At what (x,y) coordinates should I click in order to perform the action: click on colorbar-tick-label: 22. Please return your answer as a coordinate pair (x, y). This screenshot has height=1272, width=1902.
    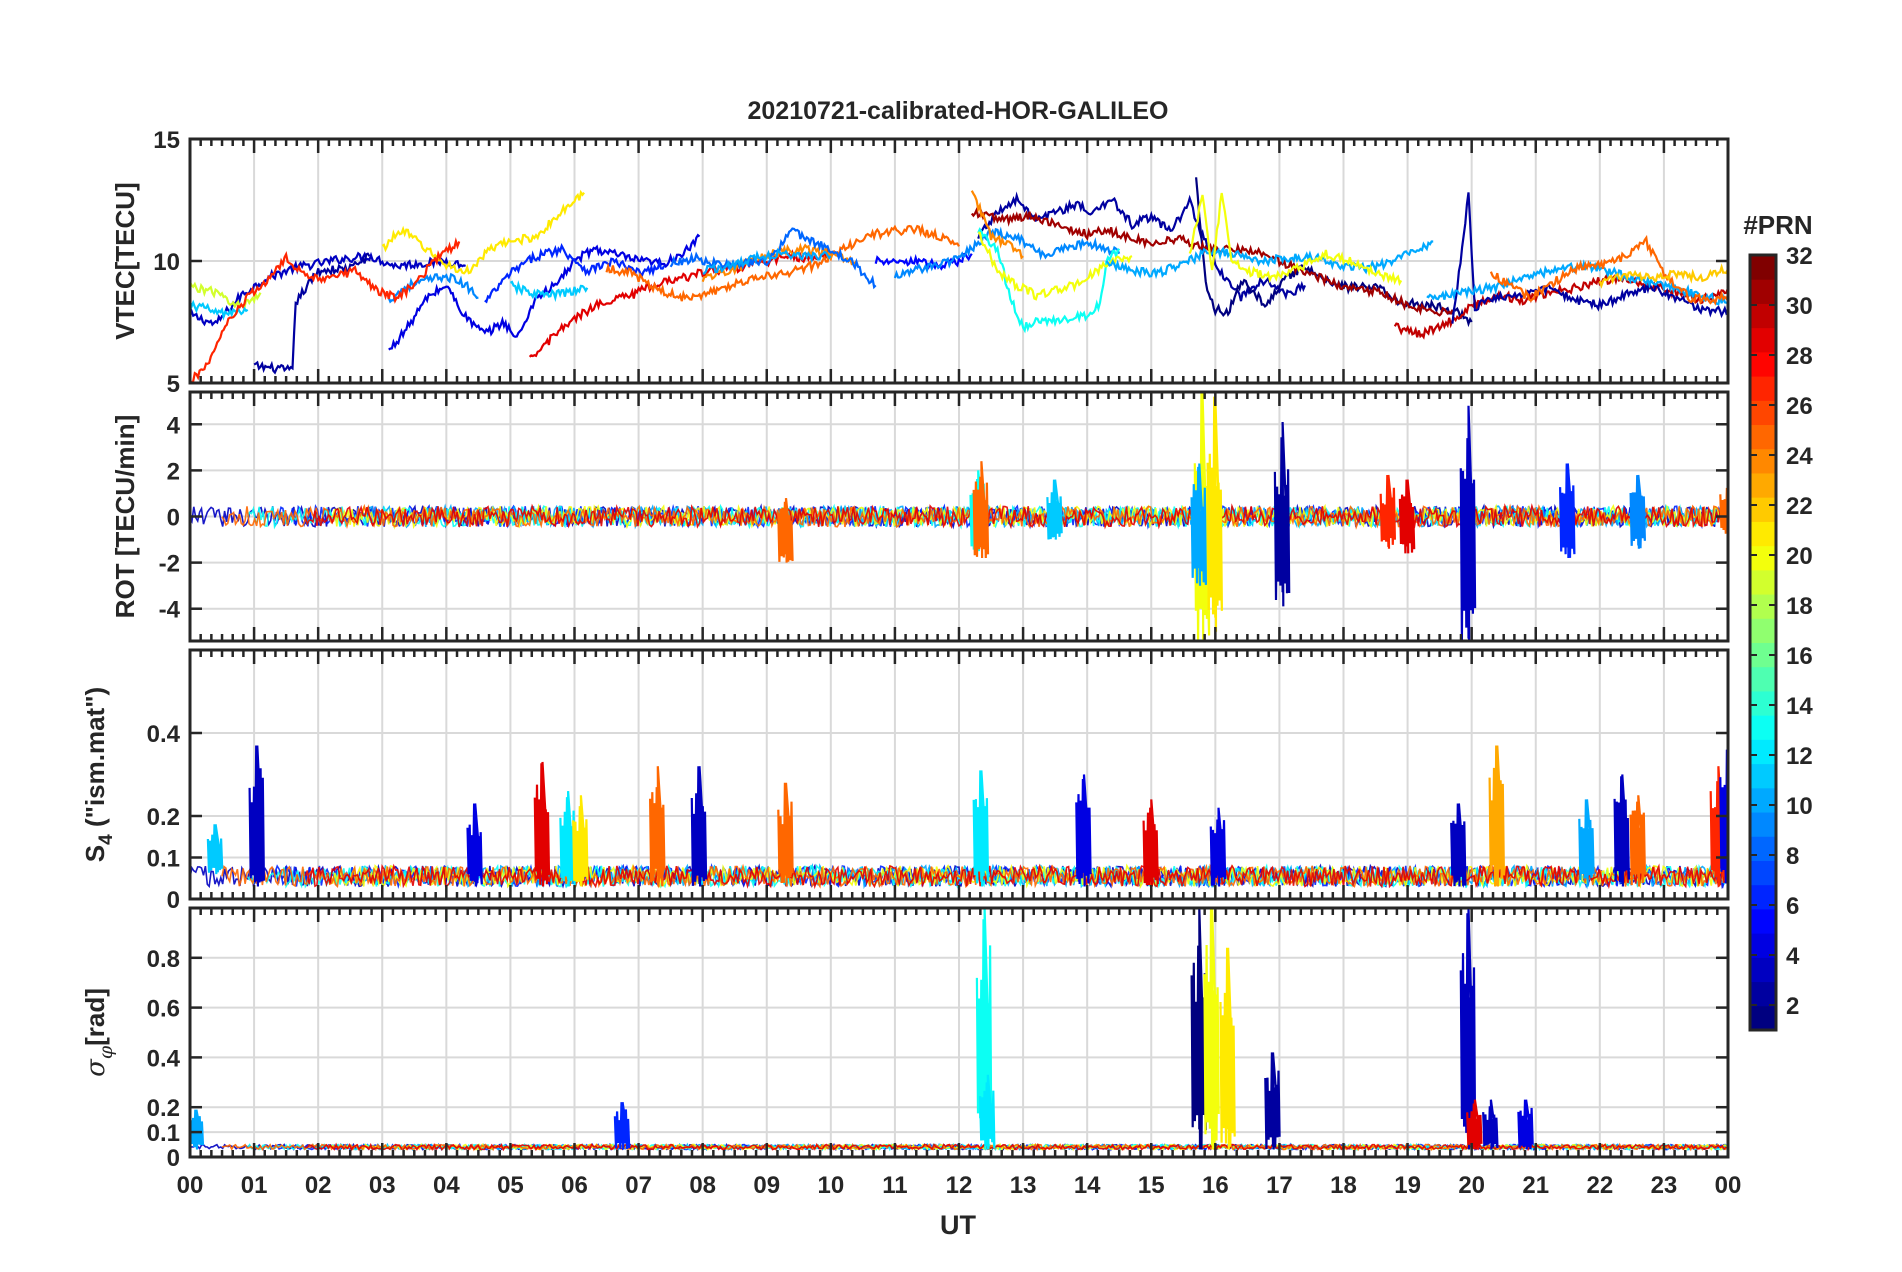
    Looking at the image, I should click on (1799, 506).